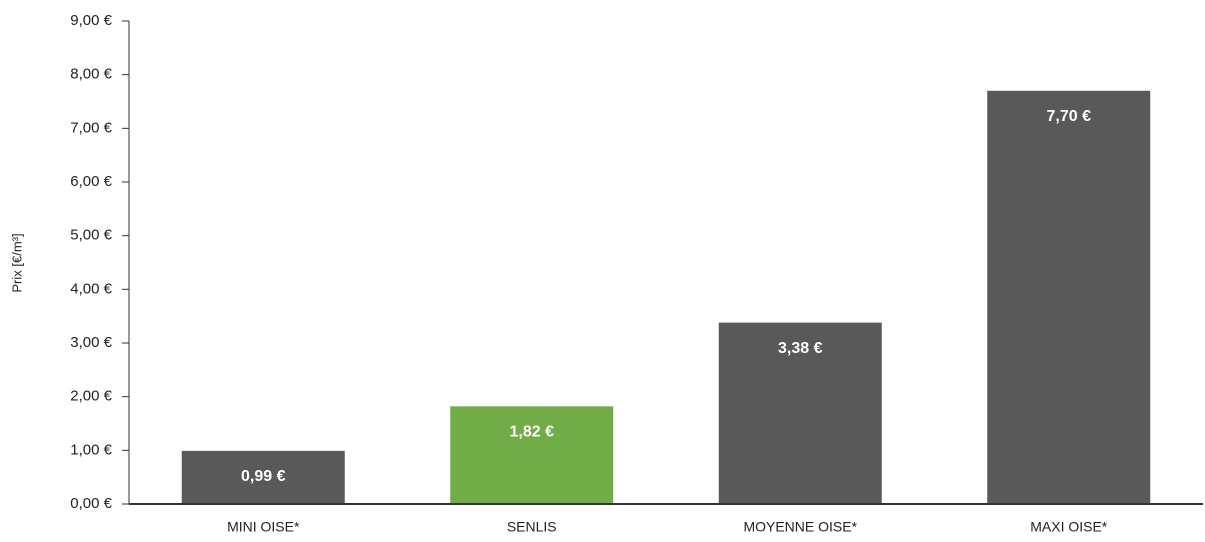  I want to click on x-tick-label: MINI OISE*, so click(263, 527).